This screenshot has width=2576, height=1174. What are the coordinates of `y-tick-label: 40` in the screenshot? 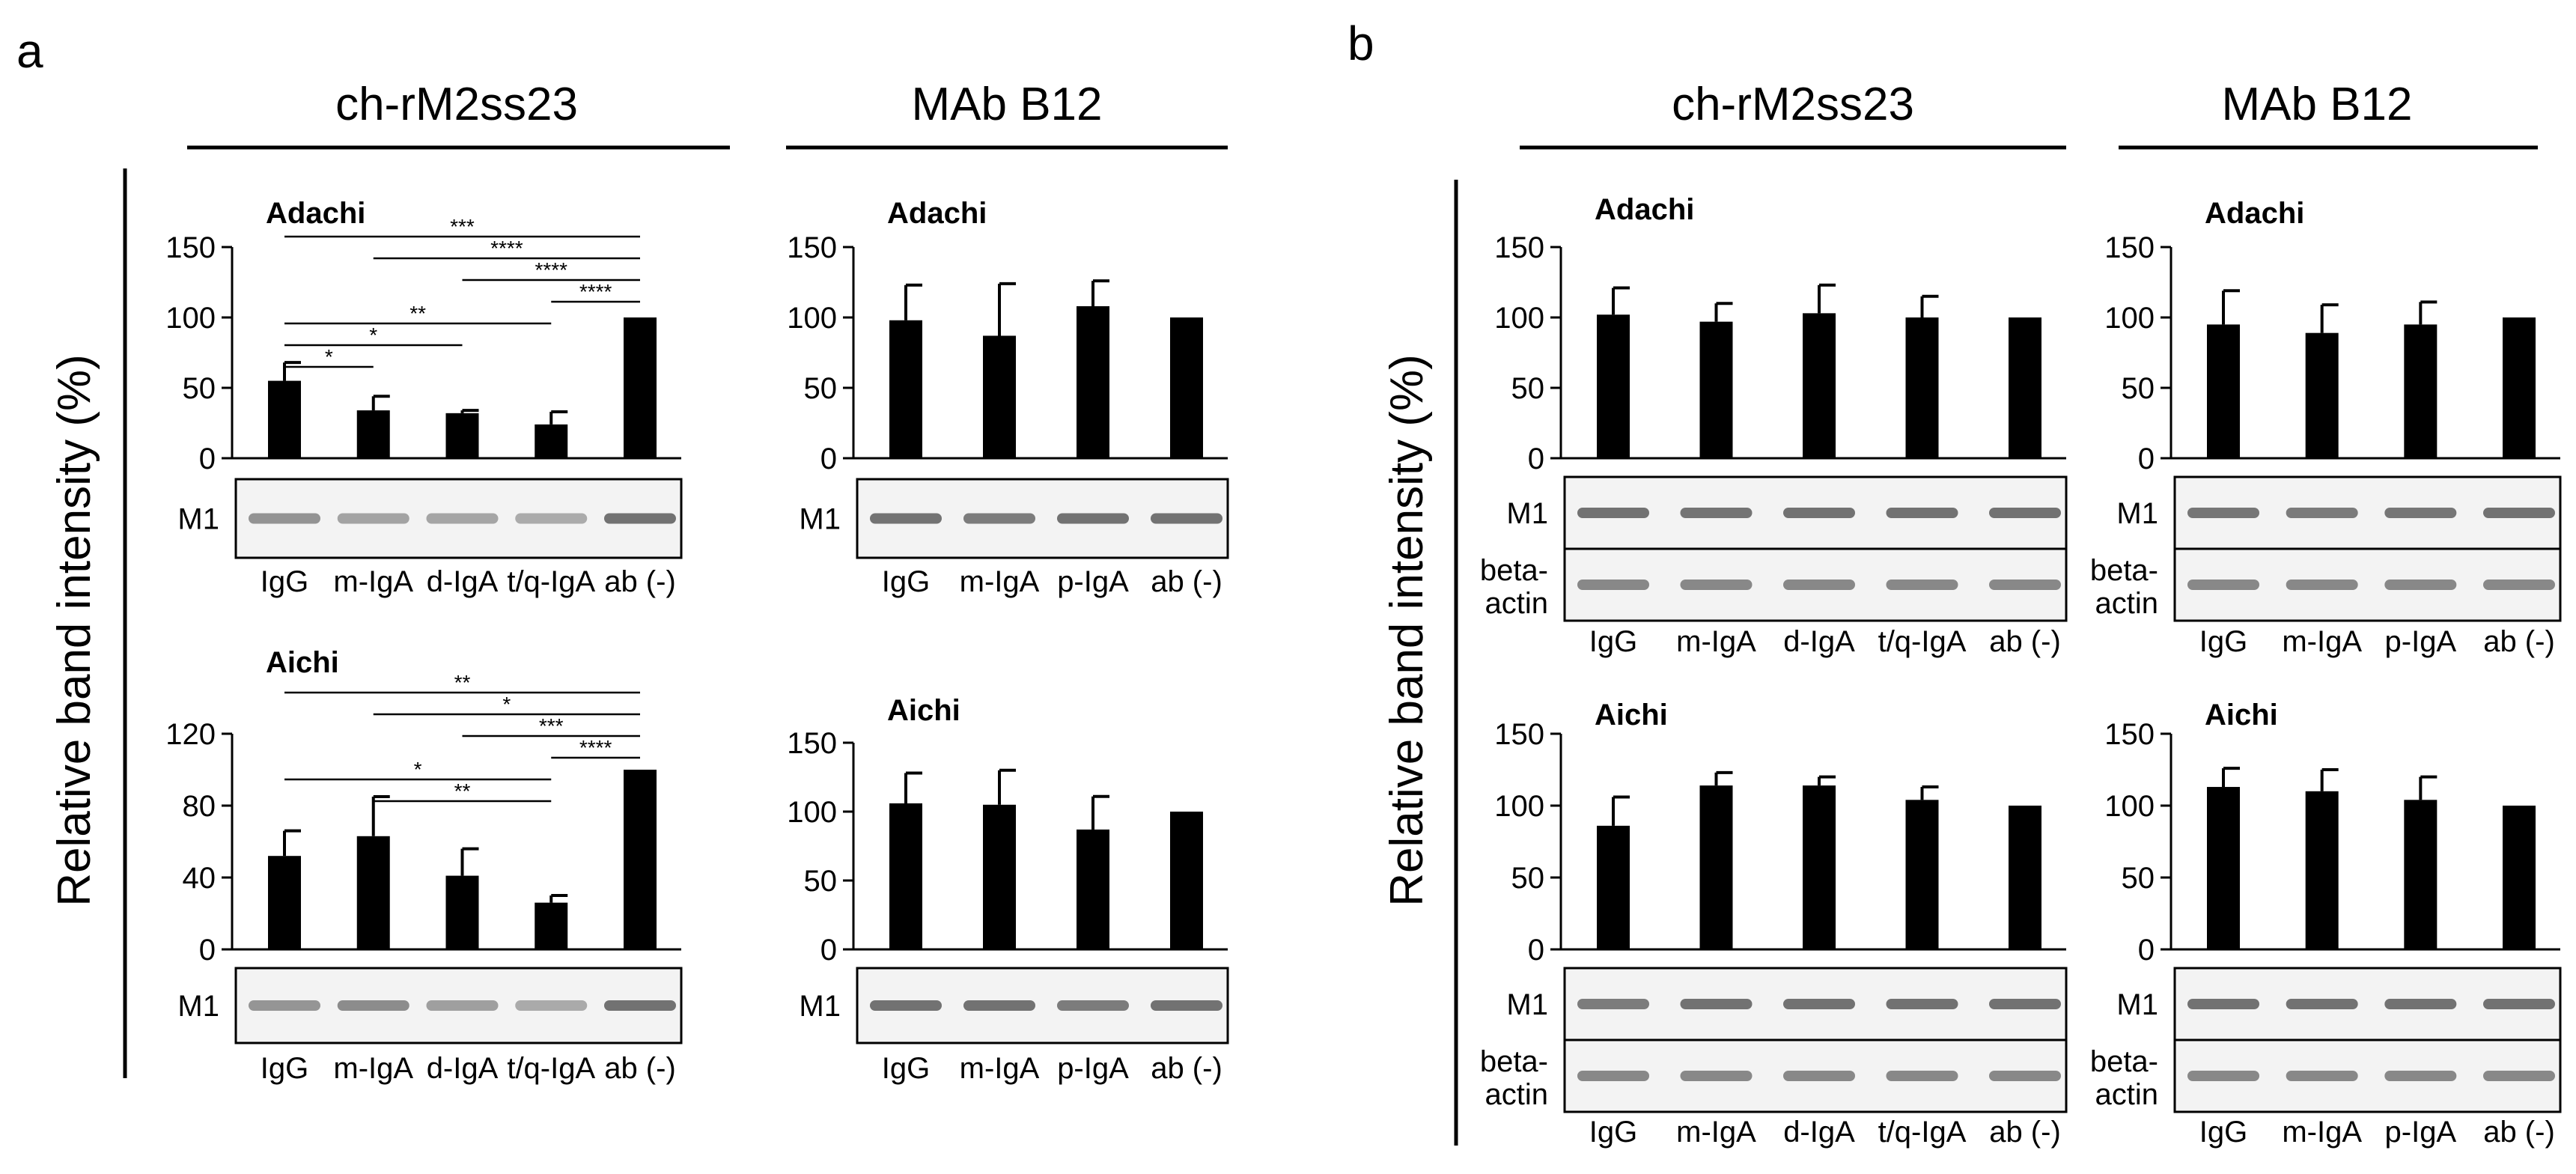 It's located at (199, 878).